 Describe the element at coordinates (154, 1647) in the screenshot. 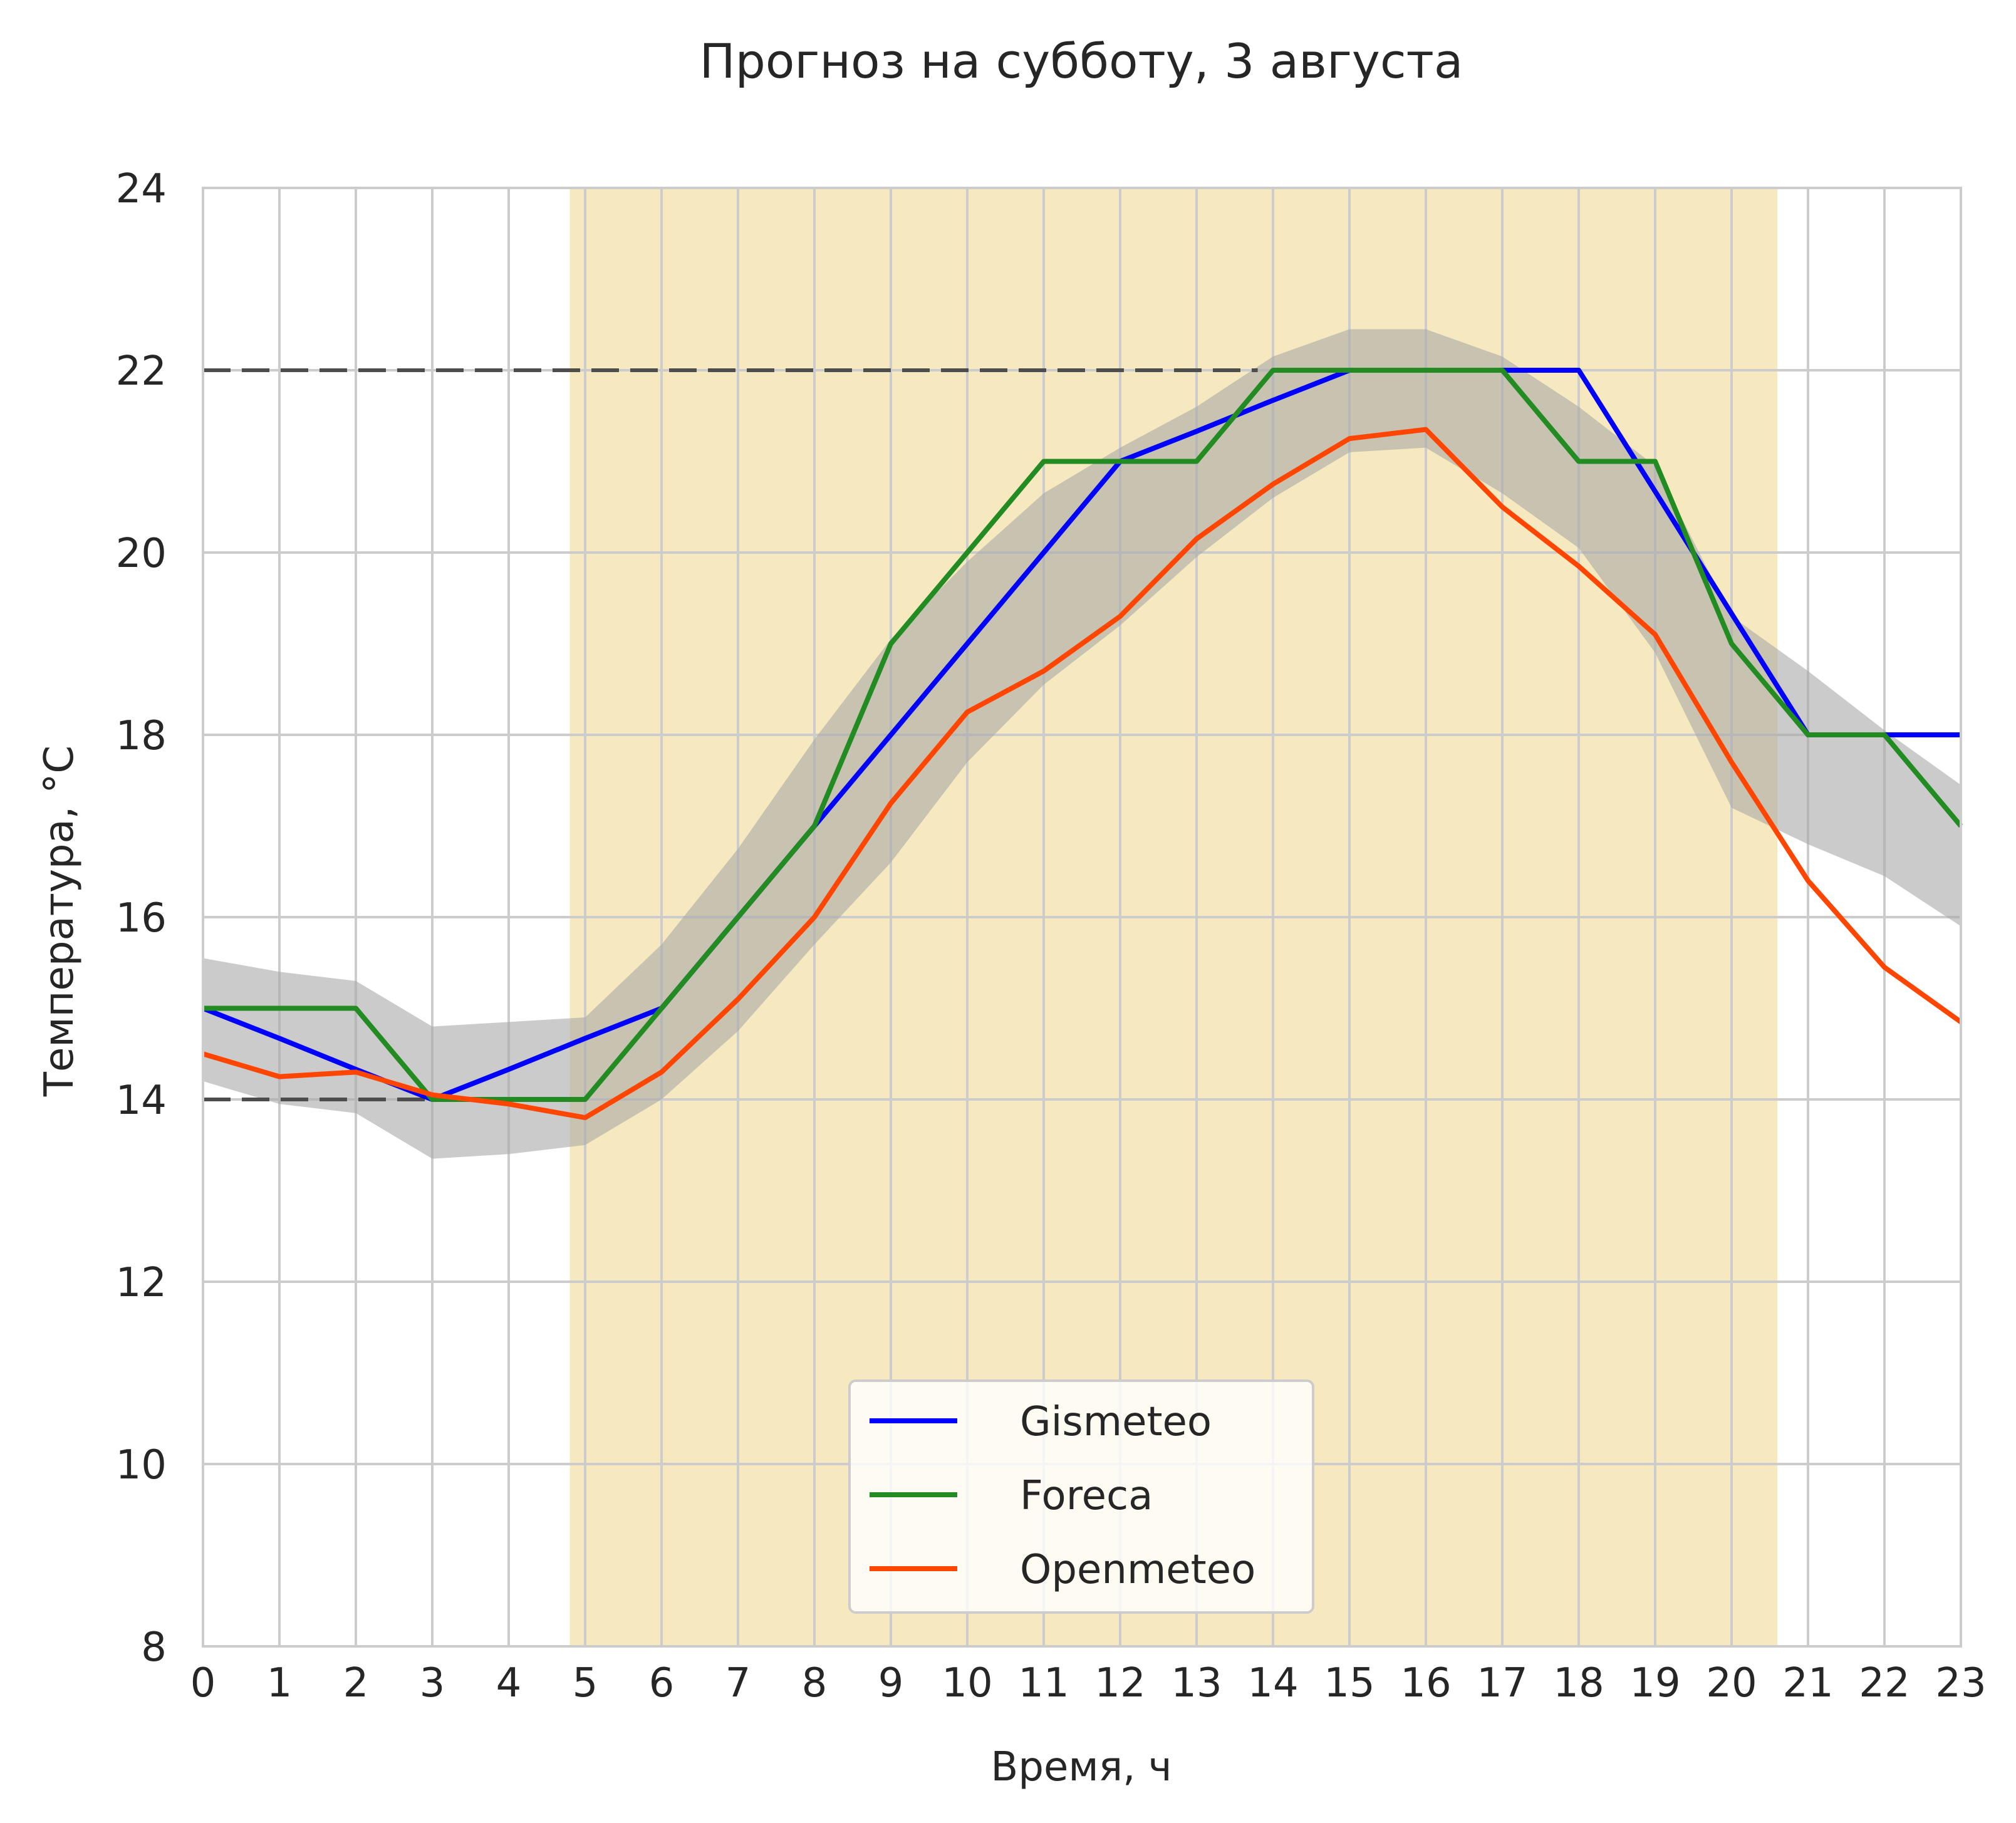

I see `y-tick-label: 8` at that location.